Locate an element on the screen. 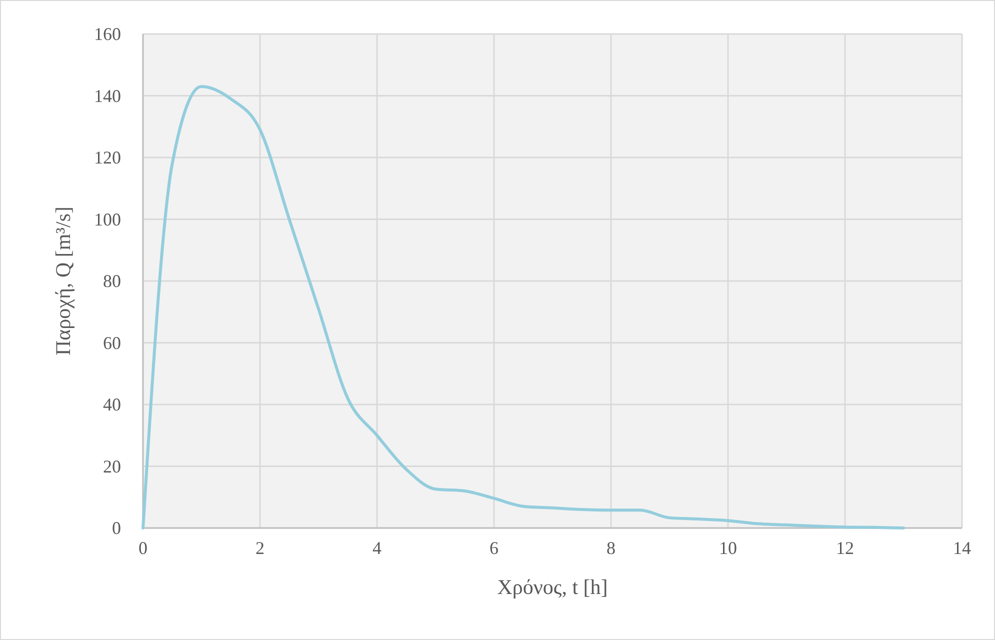 The height and width of the screenshot is (640, 995). x-tick-label: 14 is located at coordinates (962, 548).